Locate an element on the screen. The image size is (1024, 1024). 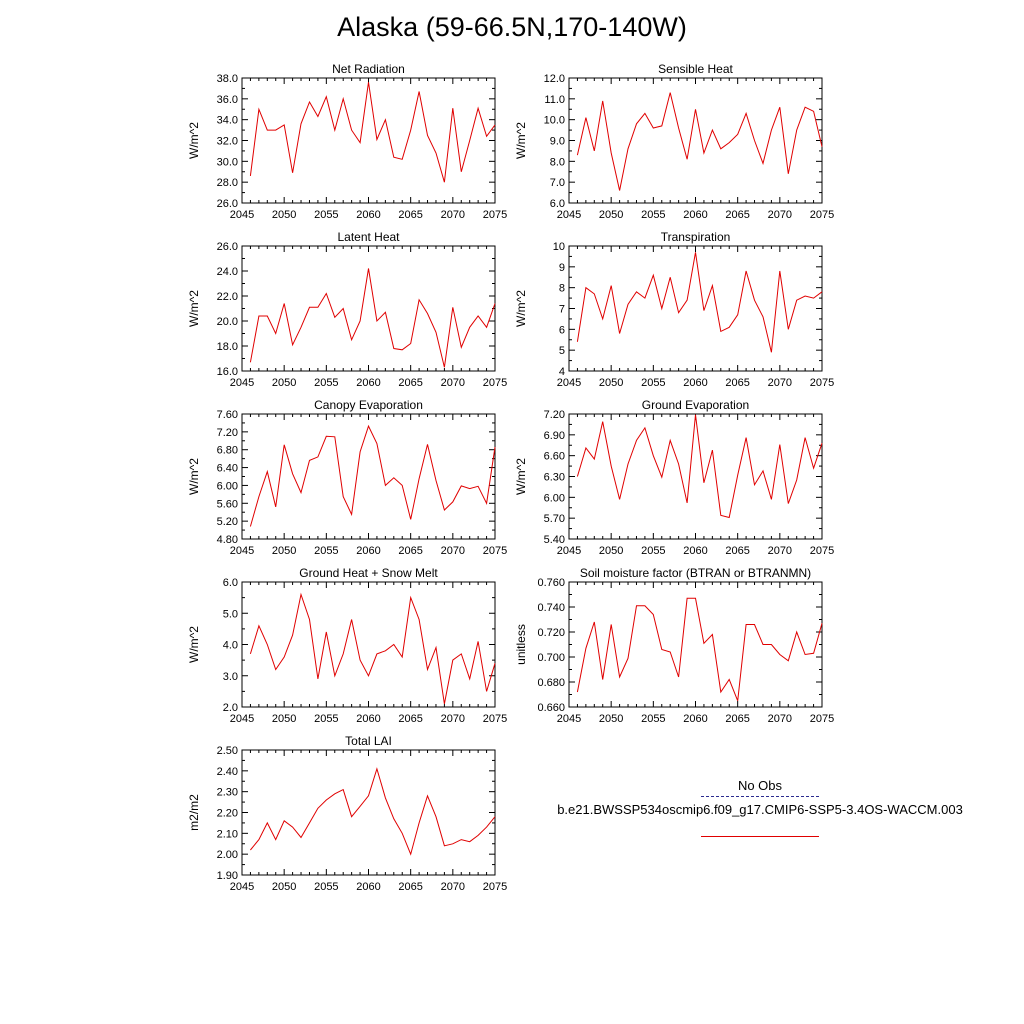
panel-9-ytick-label: 2.00 is located at coordinates (227, 855).